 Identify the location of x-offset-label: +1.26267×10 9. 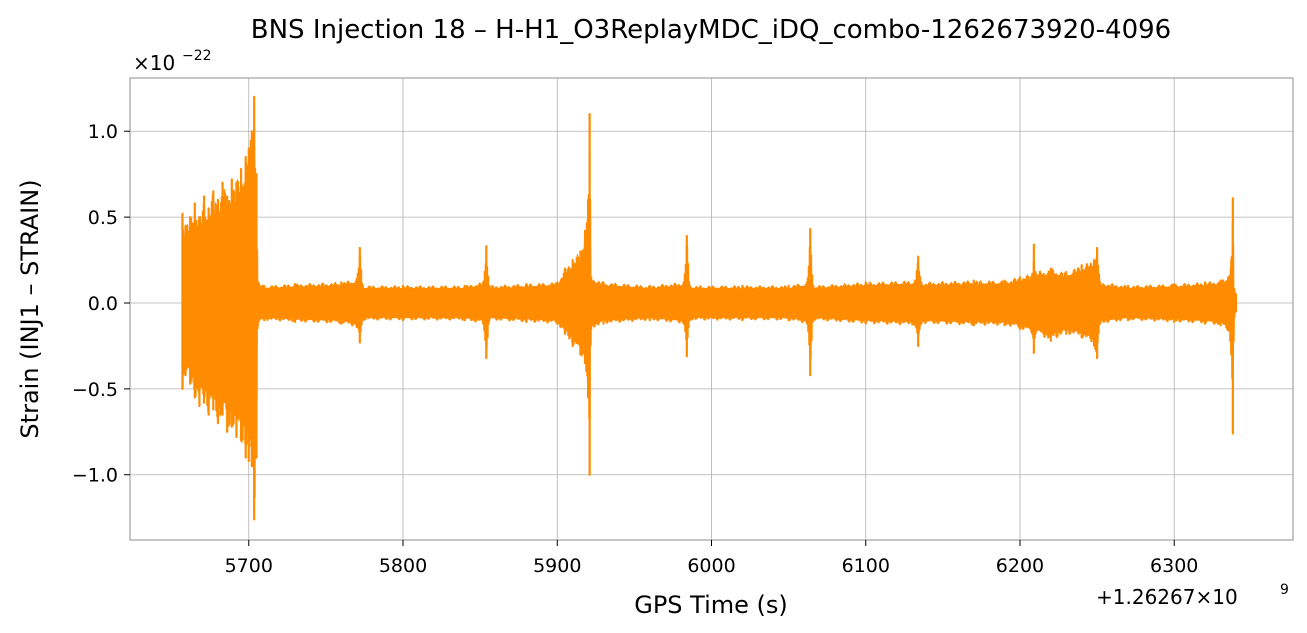
(1192, 595).